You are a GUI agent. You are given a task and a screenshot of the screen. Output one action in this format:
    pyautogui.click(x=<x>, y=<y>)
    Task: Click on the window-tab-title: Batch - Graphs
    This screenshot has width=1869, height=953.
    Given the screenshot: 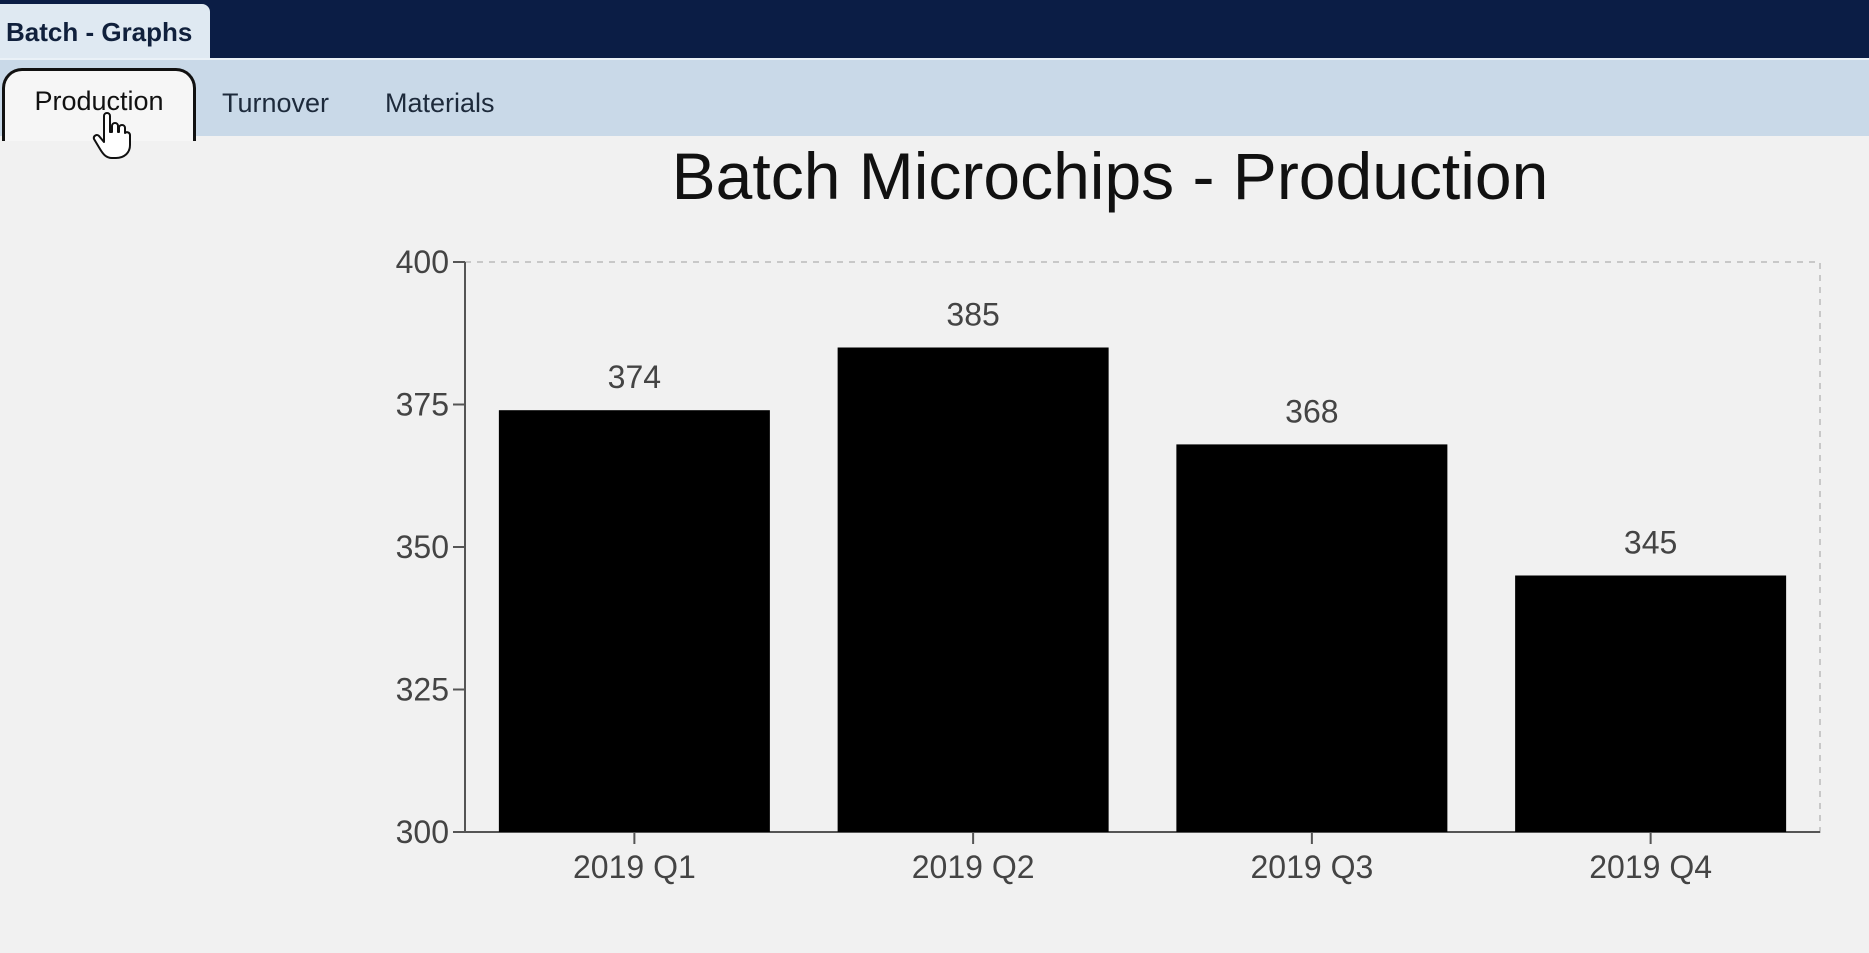 What is the action you would take?
    pyautogui.click(x=105, y=32)
    